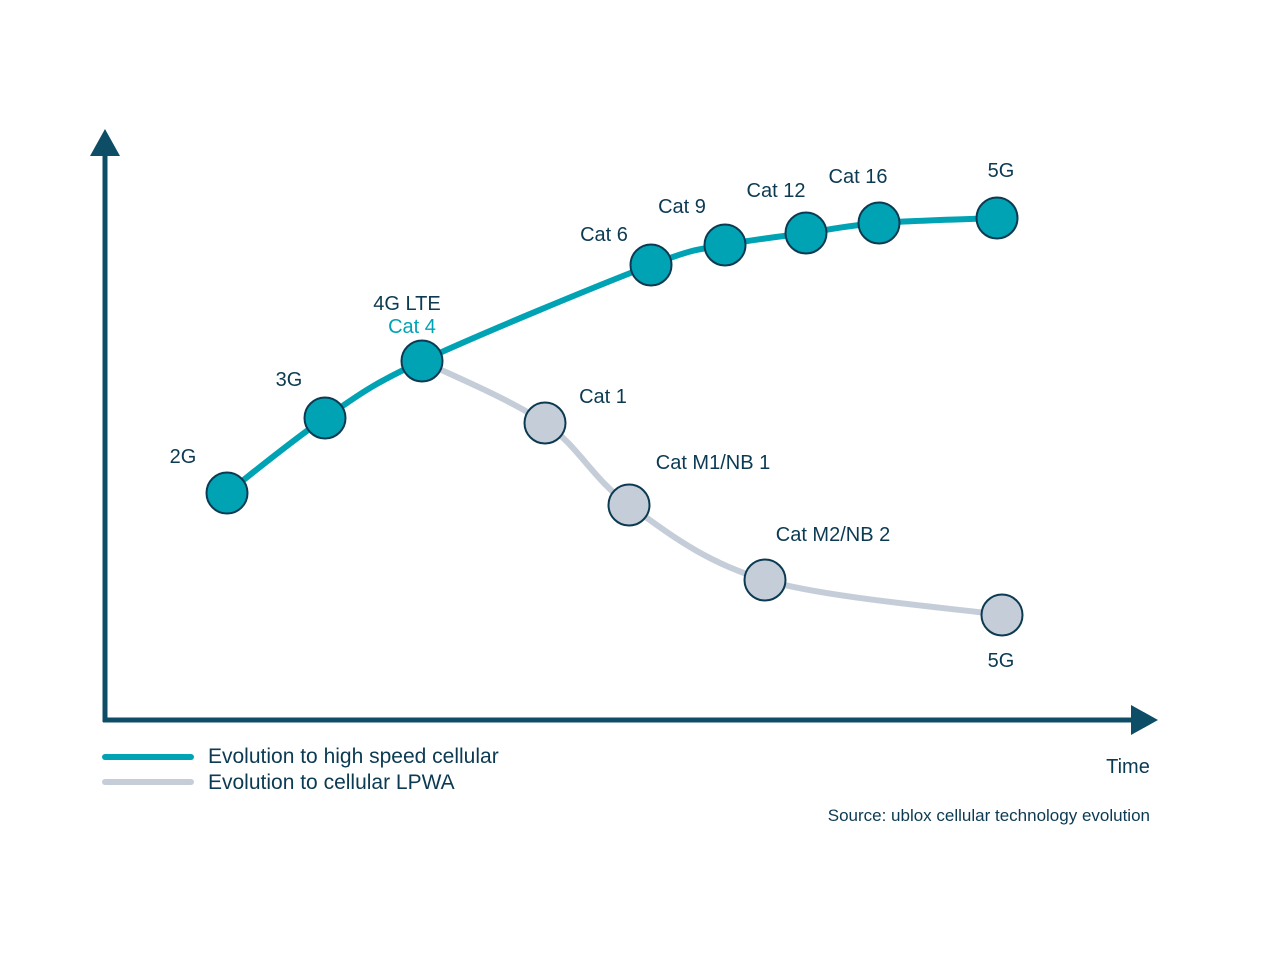 The height and width of the screenshot is (960, 1280). What do you see at coordinates (289, 380) in the screenshot?
I see `label-3g: 3G` at bounding box center [289, 380].